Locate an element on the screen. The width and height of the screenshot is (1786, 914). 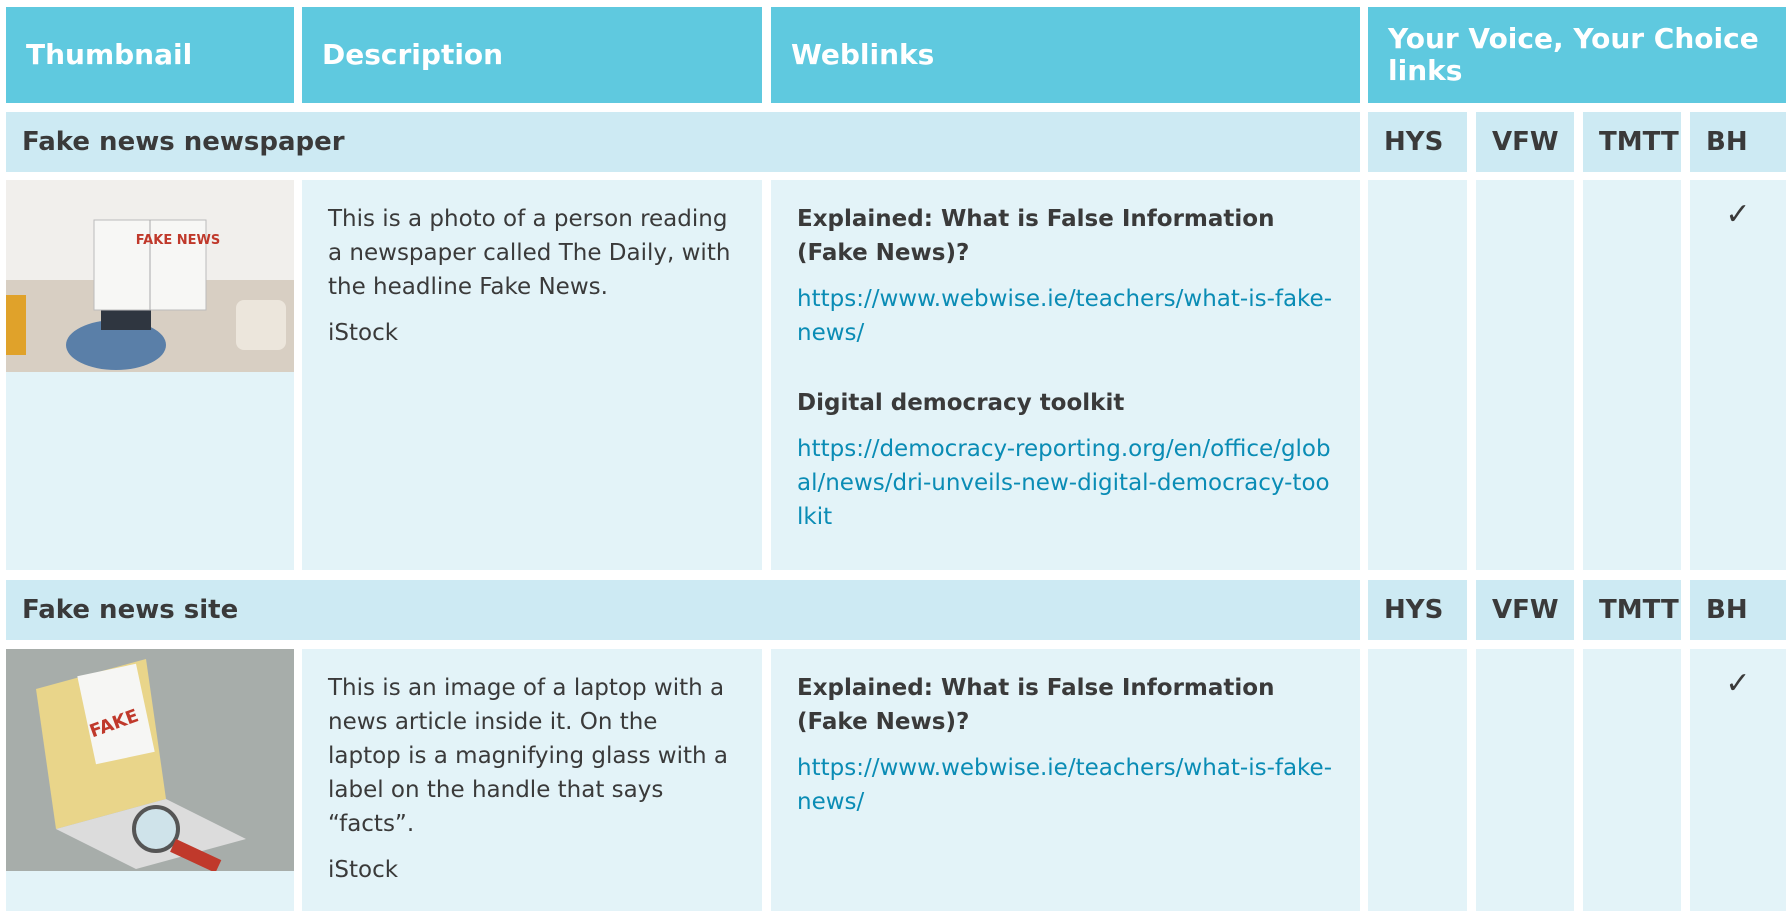
section-title: Fake news site is located at coordinates (683, 610).